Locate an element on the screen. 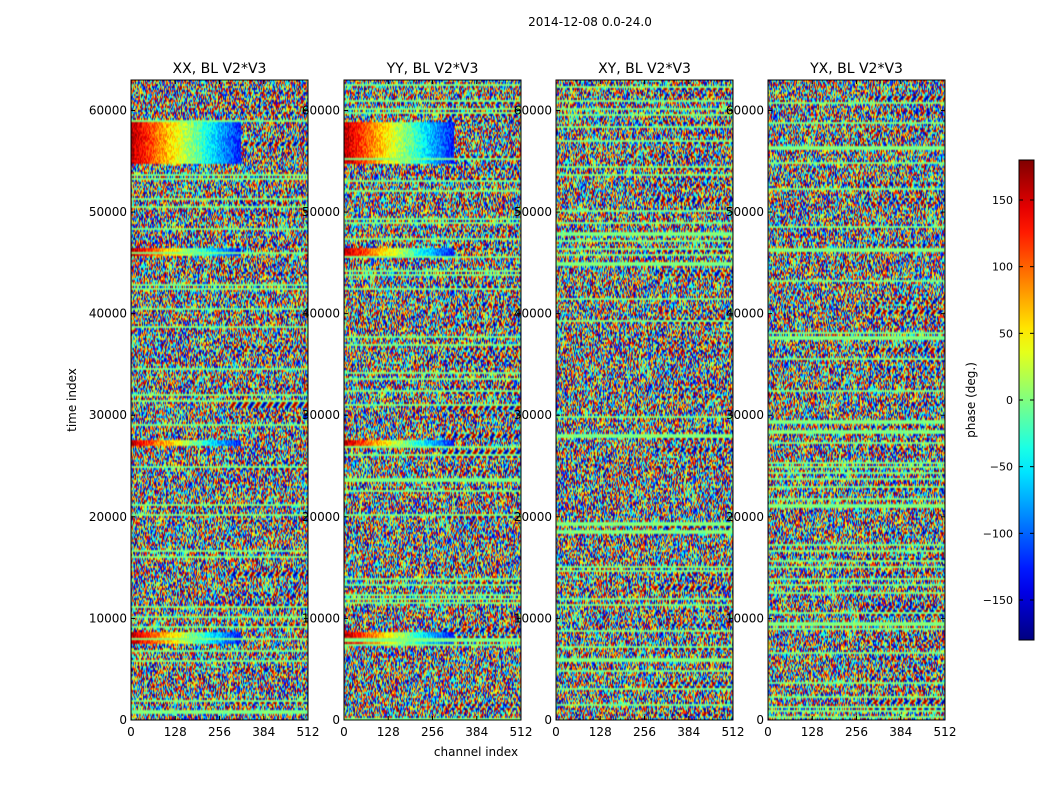 The width and height of the screenshot is (1050, 800). figure-suptitle: 2014-12-08 0.0-24.0 is located at coordinates (590, 22).